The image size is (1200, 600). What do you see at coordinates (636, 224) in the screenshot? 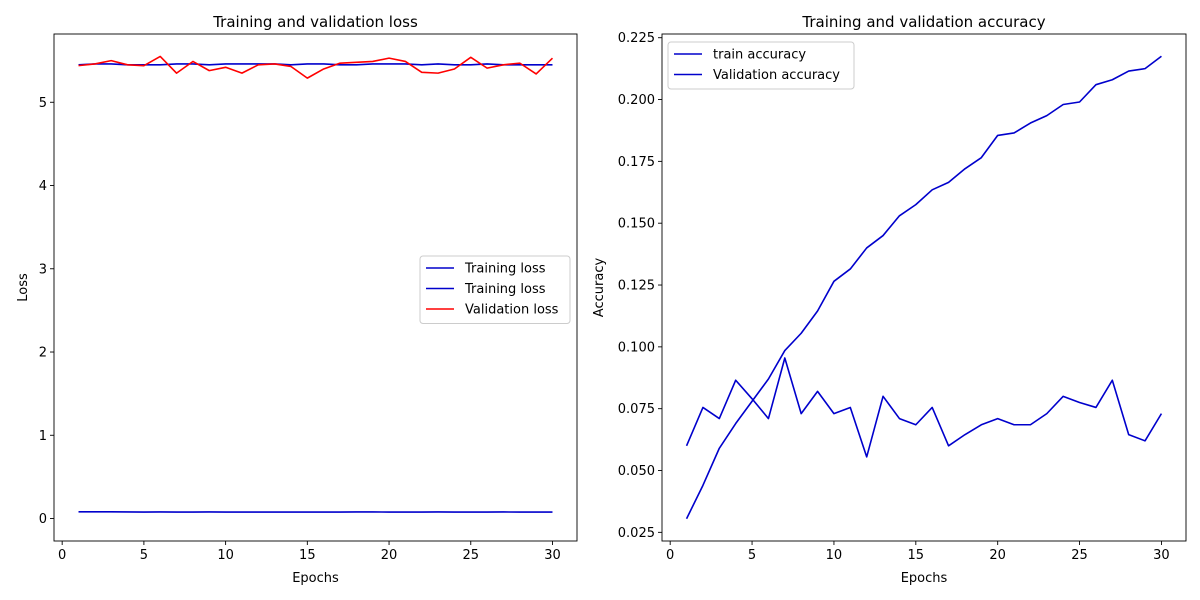
I see `y-tick-label: 0.150` at bounding box center [636, 224].